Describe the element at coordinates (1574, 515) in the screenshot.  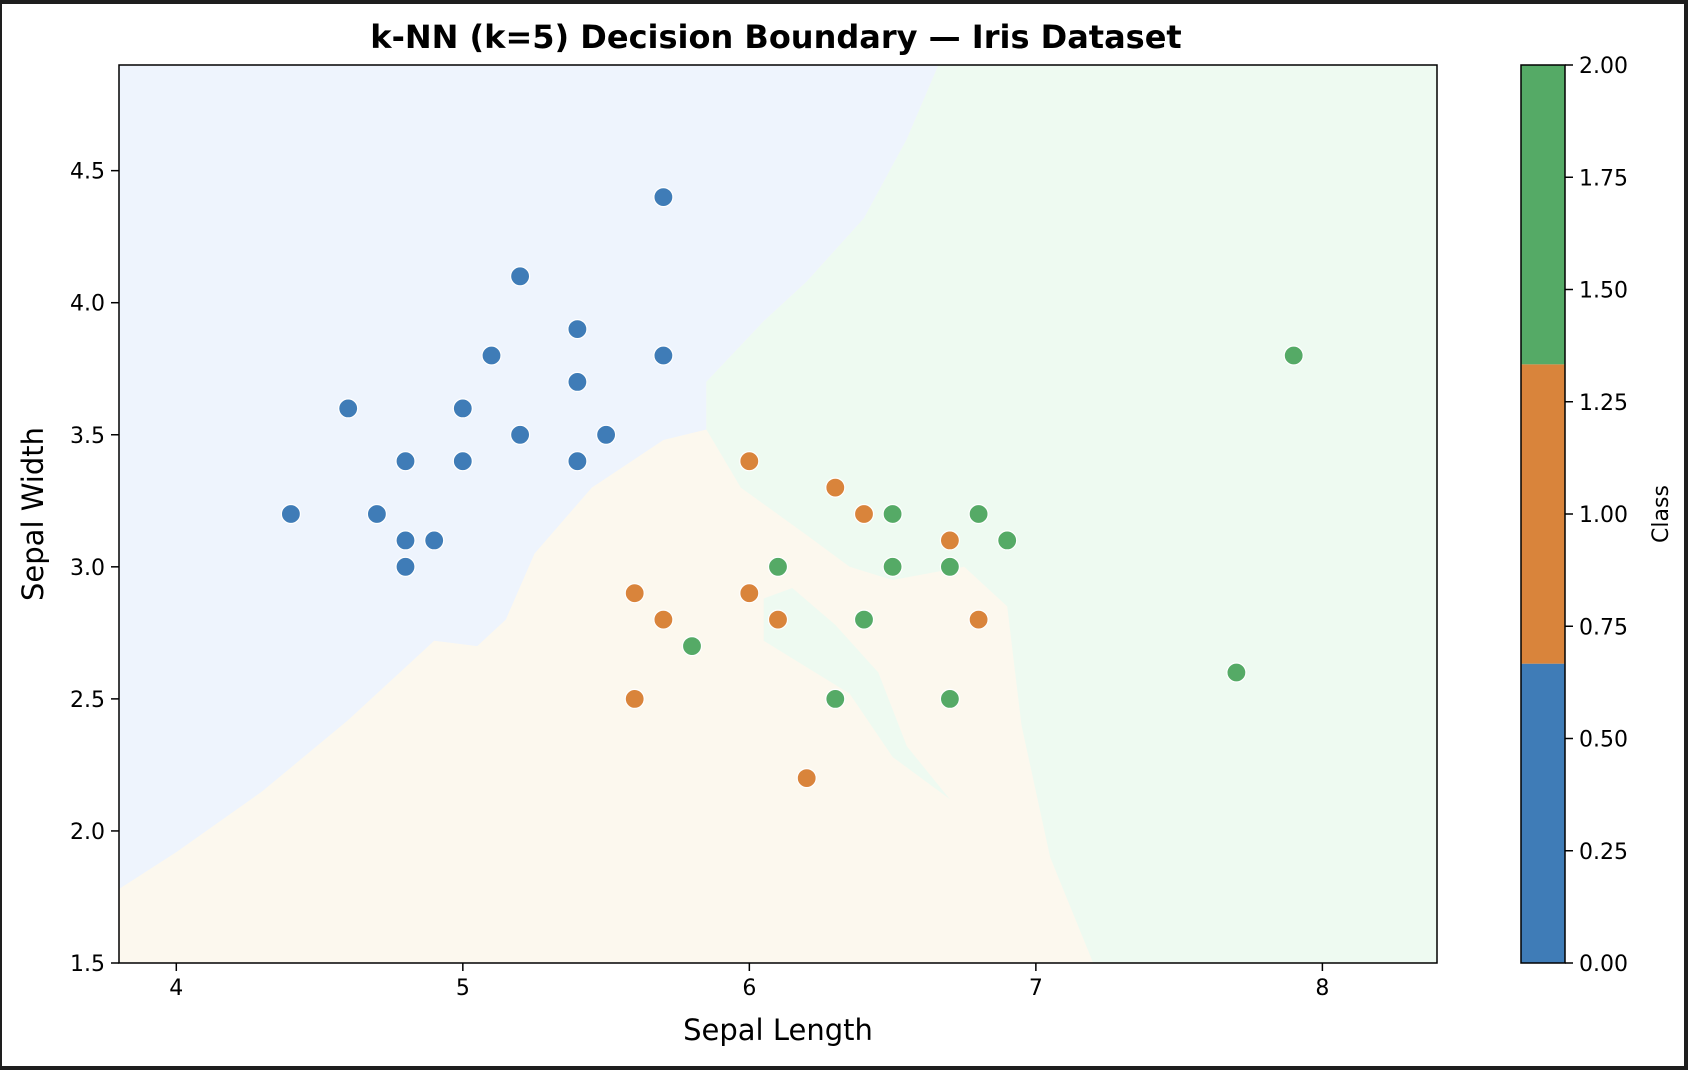
I see `colorbar: 0.00 0.25 0.50 0.75 1.00 1.25 1.50 1.75 2.00` at that location.